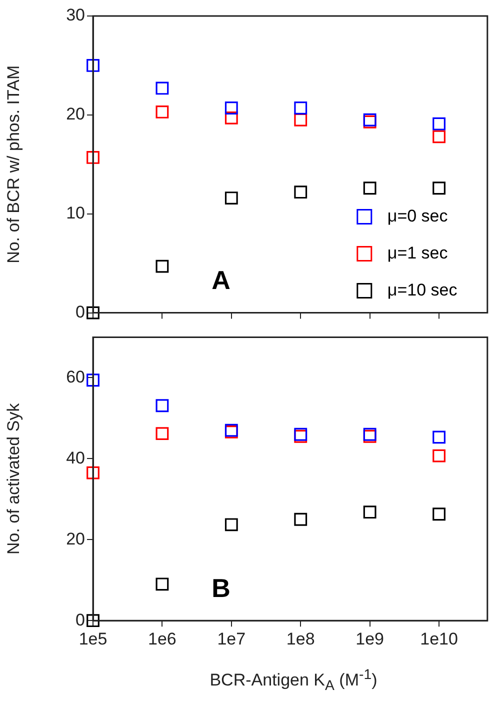  What do you see at coordinates (221, 279) in the screenshot?
I see `annotation: A` at bounding box center [221, 279].